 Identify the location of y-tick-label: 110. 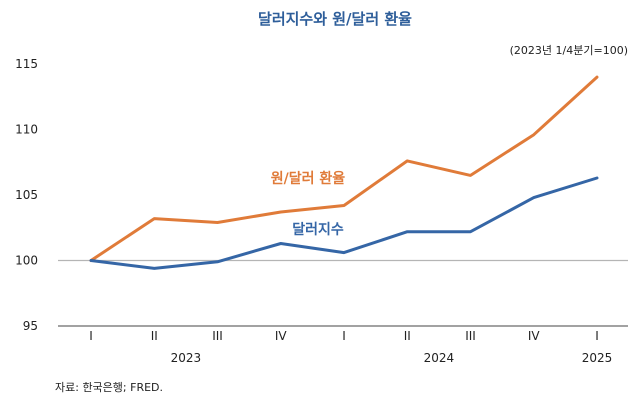
(26, 130).